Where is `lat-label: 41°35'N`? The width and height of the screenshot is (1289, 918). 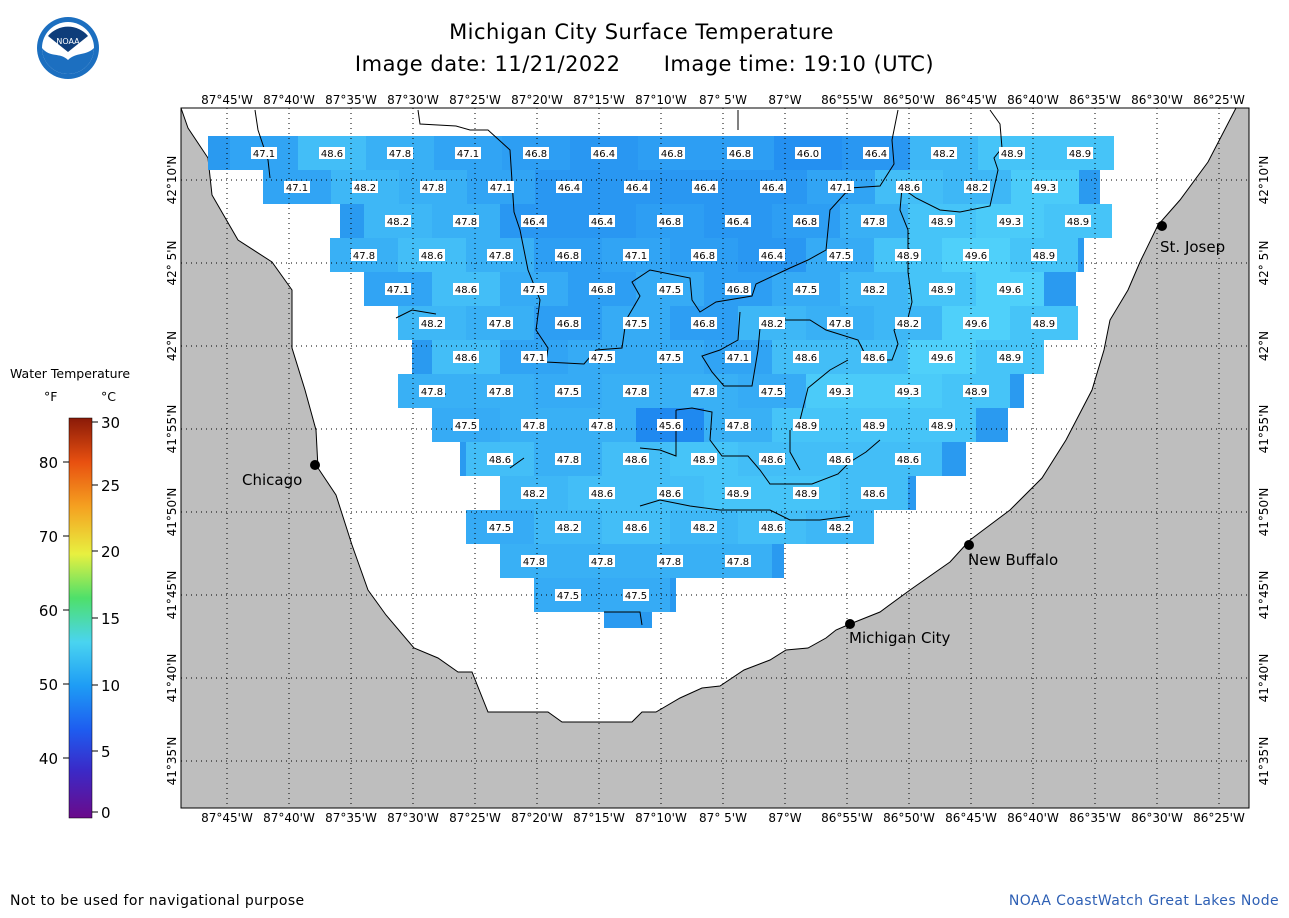 lat-label: 41°35'N is located at coordinates (1264, 761).